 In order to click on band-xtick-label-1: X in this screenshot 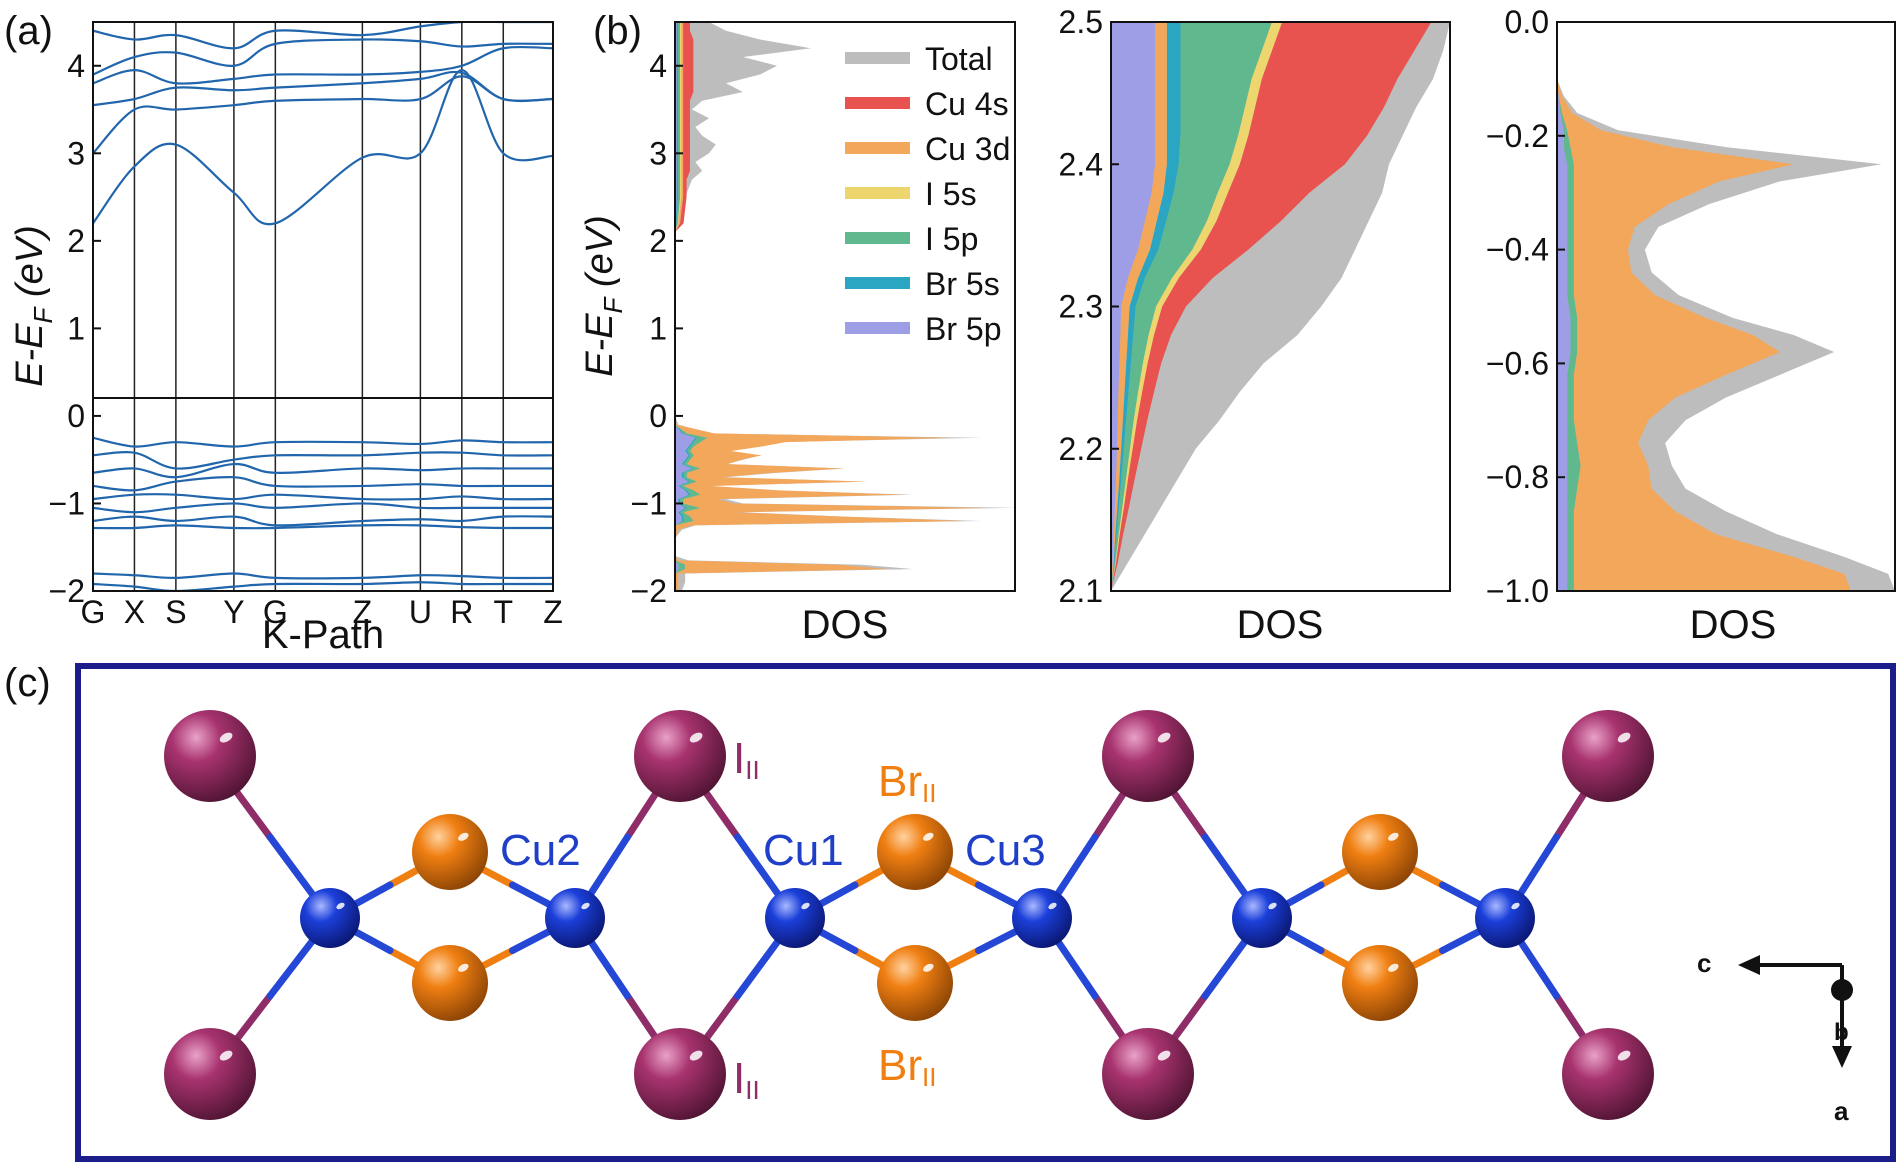, I will do `click(134, 612)`.